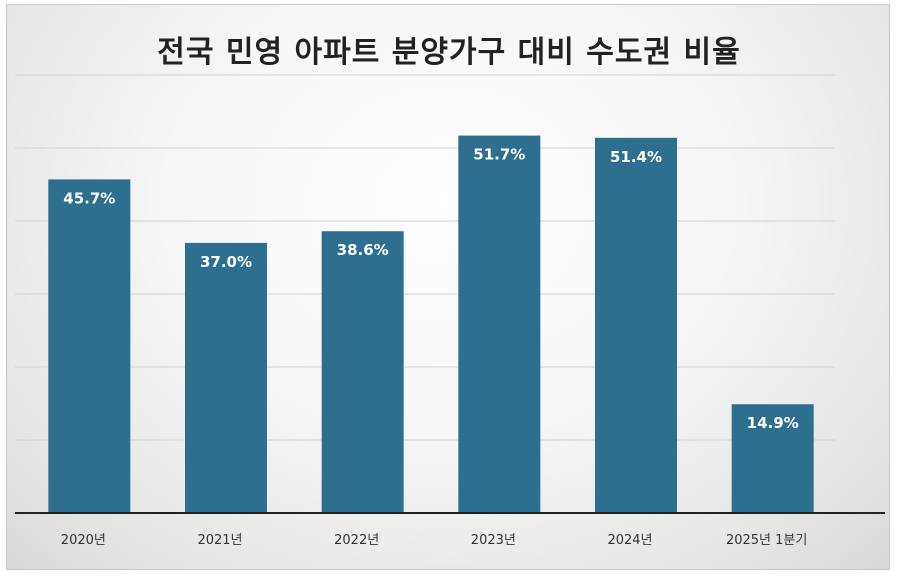 This screenshot has width=900, height=578. What do you see at coordinates (766, 540) in the screenshot?
I see `x-tick-label: 2025년 1분기` at bounding box center [766, 540].